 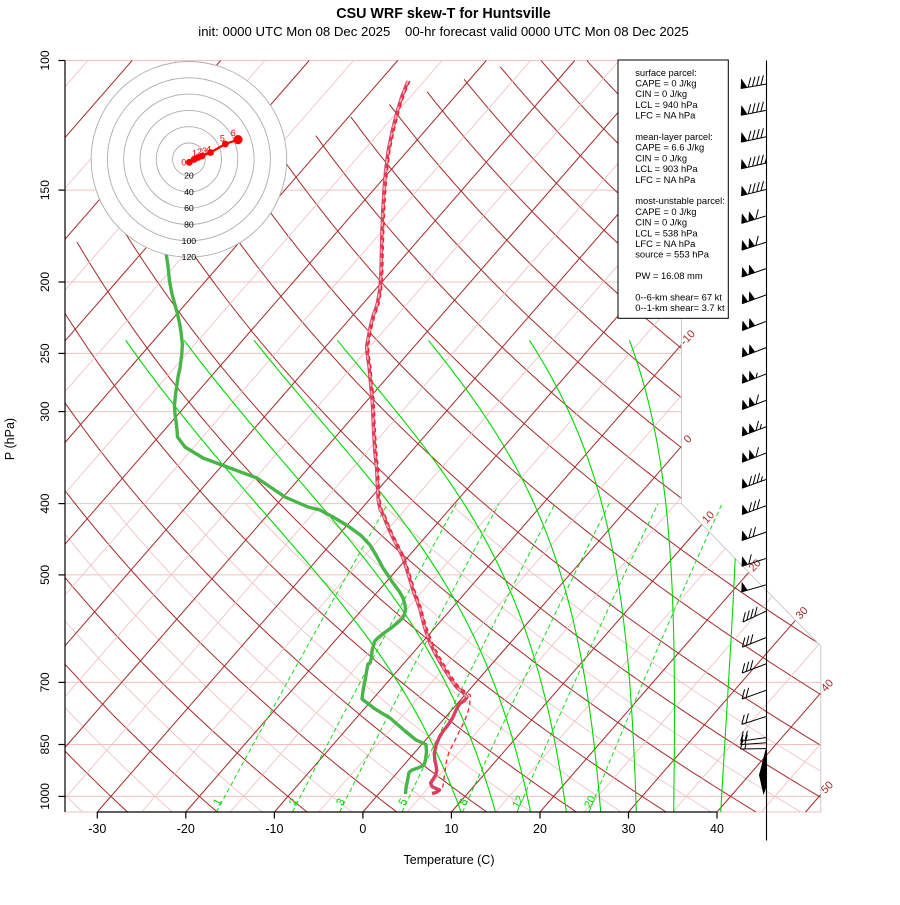 What do you see at coordinates (45, 682) in the screenshot?
I see `svg-text: 700` at bounding box center [45, 682].